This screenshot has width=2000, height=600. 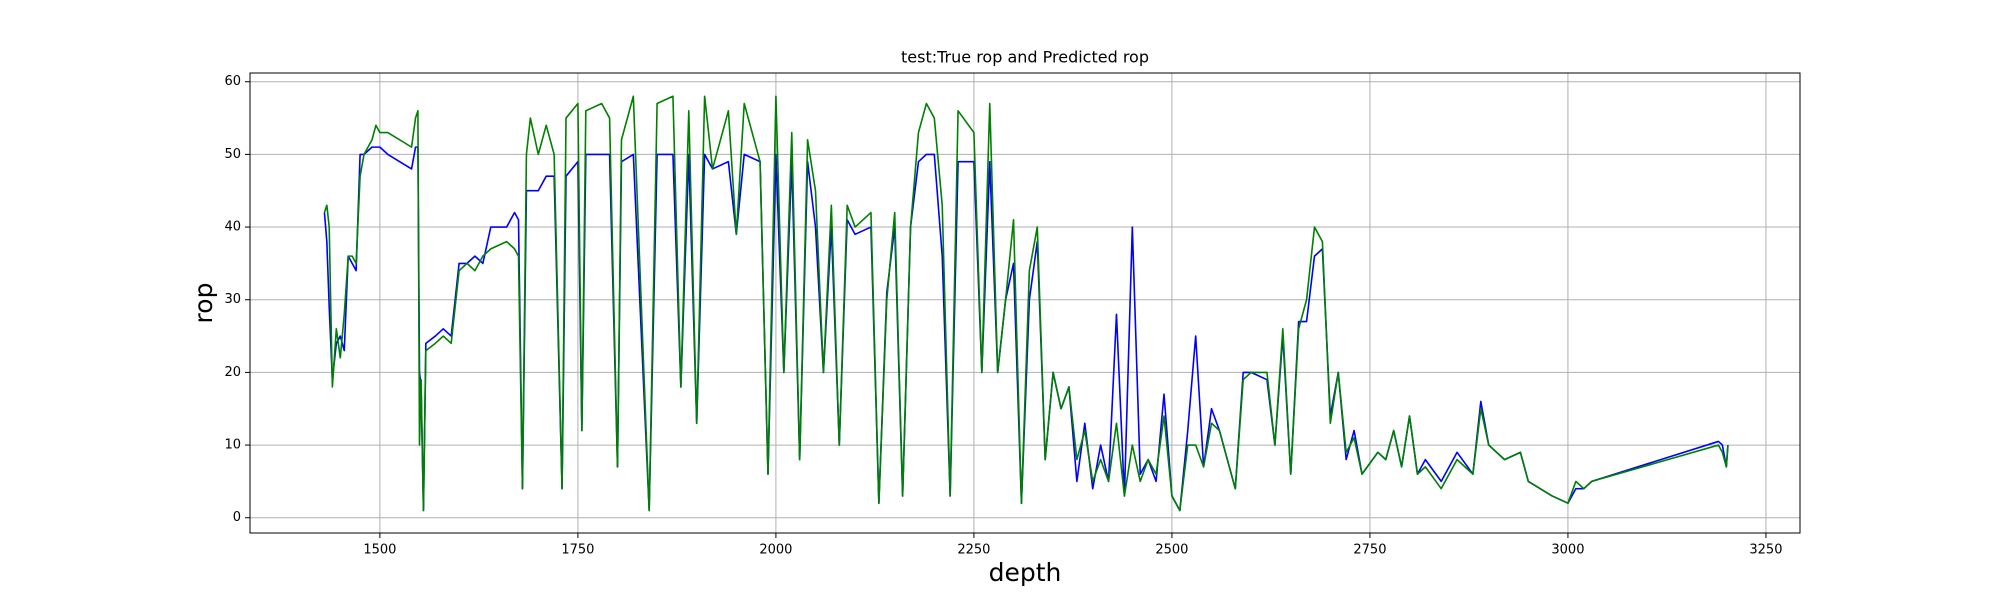 What do you see at coordinates (1369, 550) in the screenshot?
I see `x-tick-label: 2750` at bounding box center [1369, 550].